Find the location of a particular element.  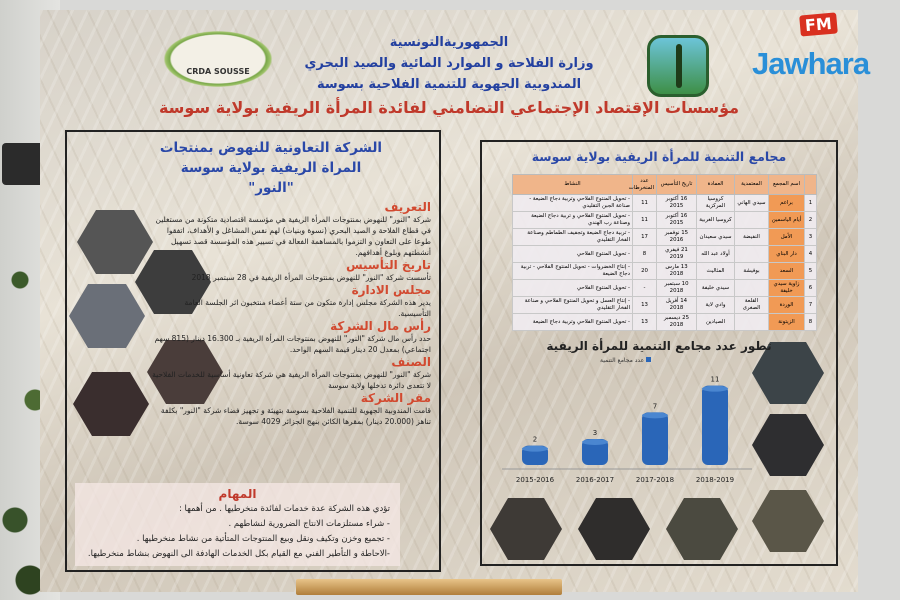

column-header: المعتمدية is located at coordinates (751, 184).